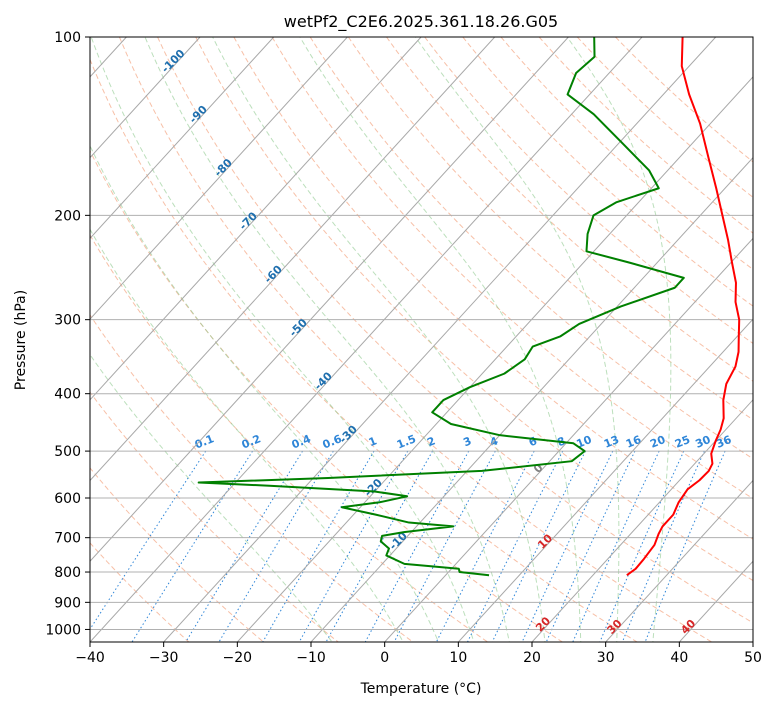 The image size is (775, 708). I want to click on mixing-ratio-label: 25, so click(682, 442).